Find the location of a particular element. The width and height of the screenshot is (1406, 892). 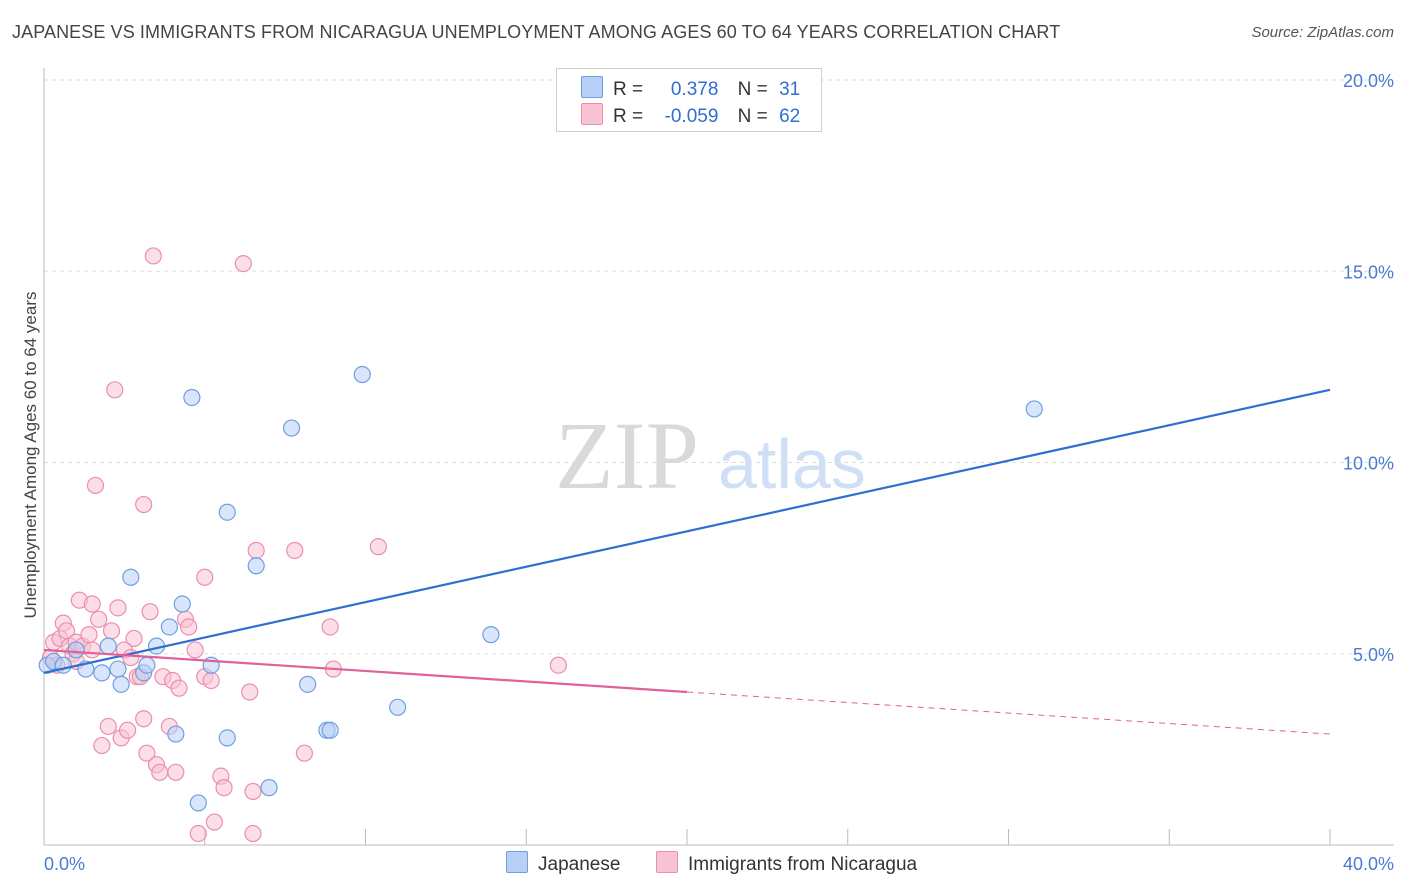

legend-row-nicaragua: R = -0.059 N = 62 is located at coordinates (690, 115).